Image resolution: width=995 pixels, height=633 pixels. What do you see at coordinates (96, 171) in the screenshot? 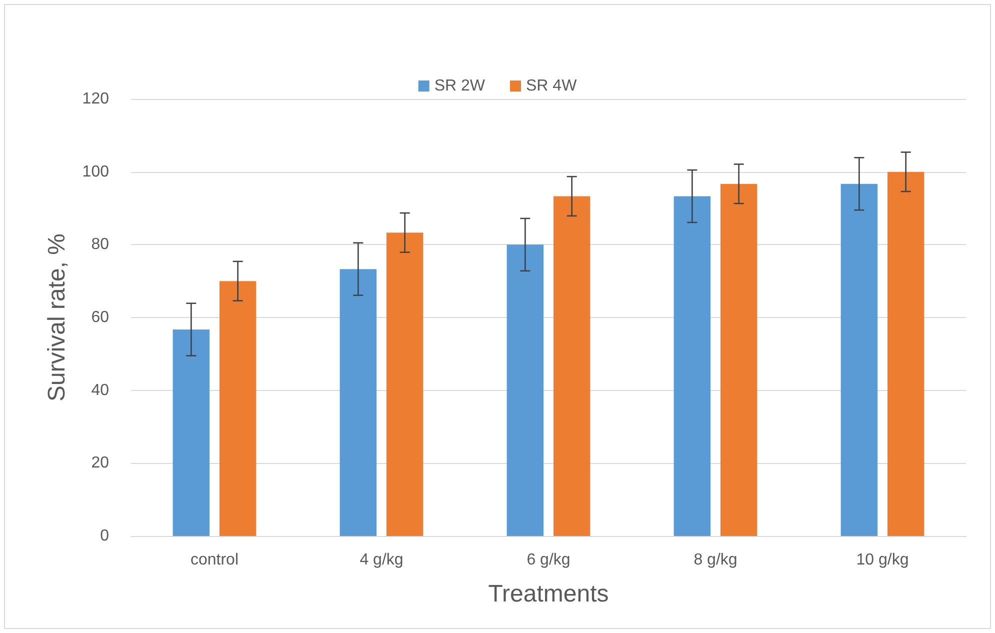
I see `y-tick-label: 100` at bounding box center [96, 171].